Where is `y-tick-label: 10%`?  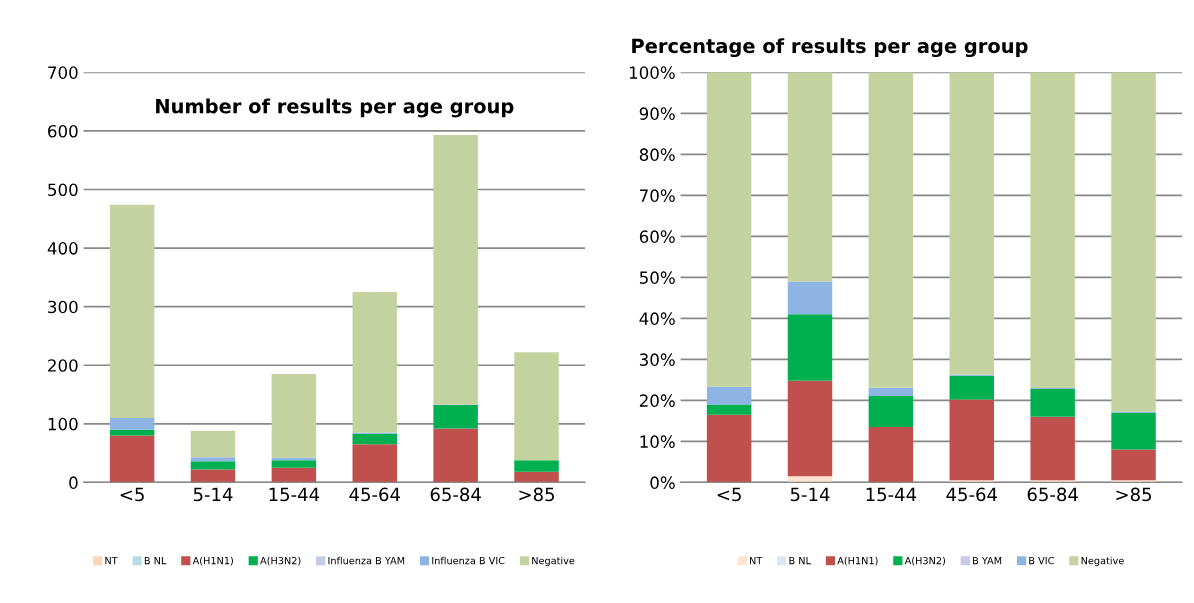
y-tick-label: 10% is located at coordinates (657, 441).